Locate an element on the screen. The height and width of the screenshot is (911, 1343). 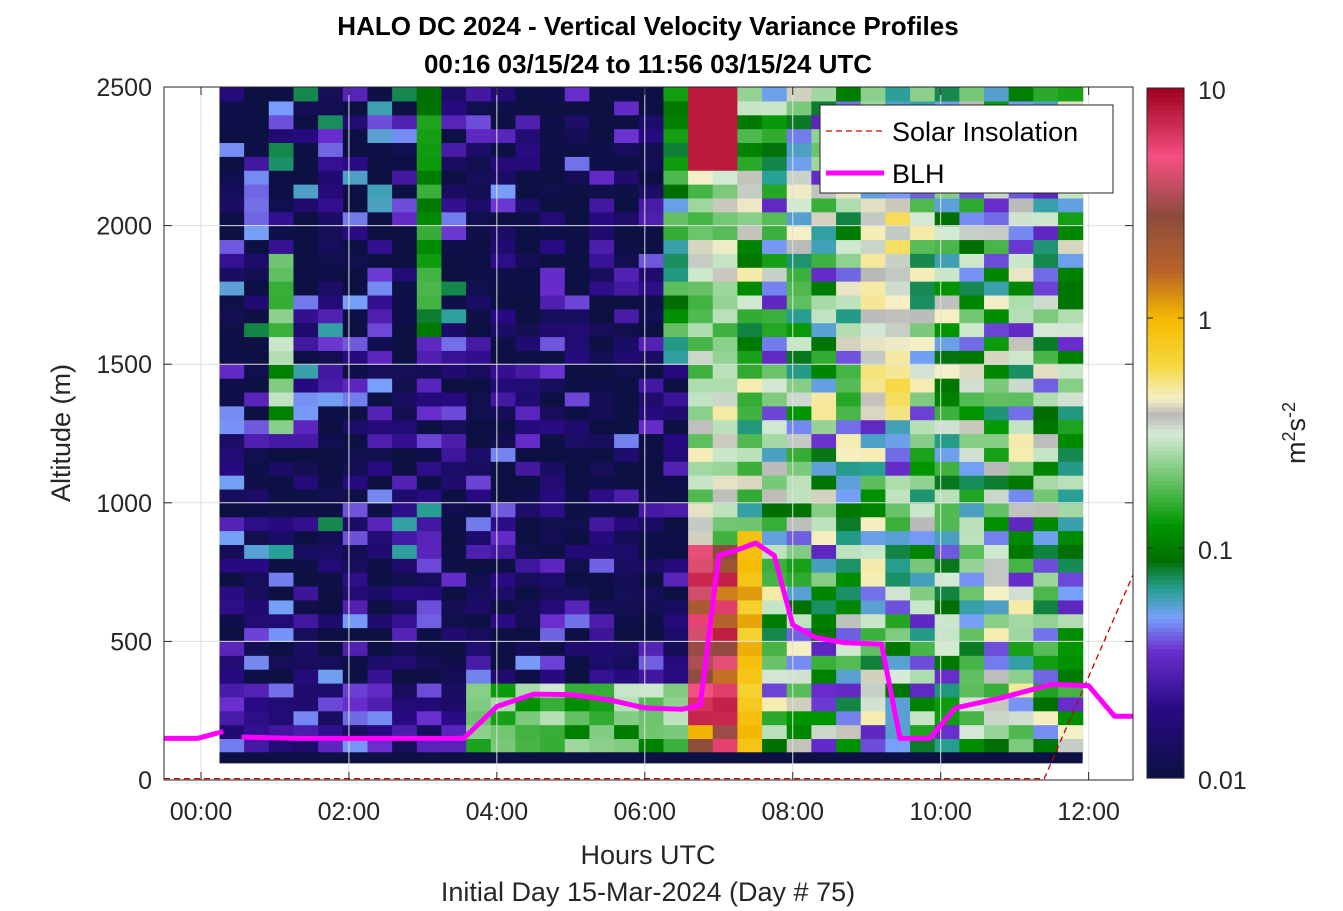
x-tick-label: 10:00 is located at coordinates (940, 812).